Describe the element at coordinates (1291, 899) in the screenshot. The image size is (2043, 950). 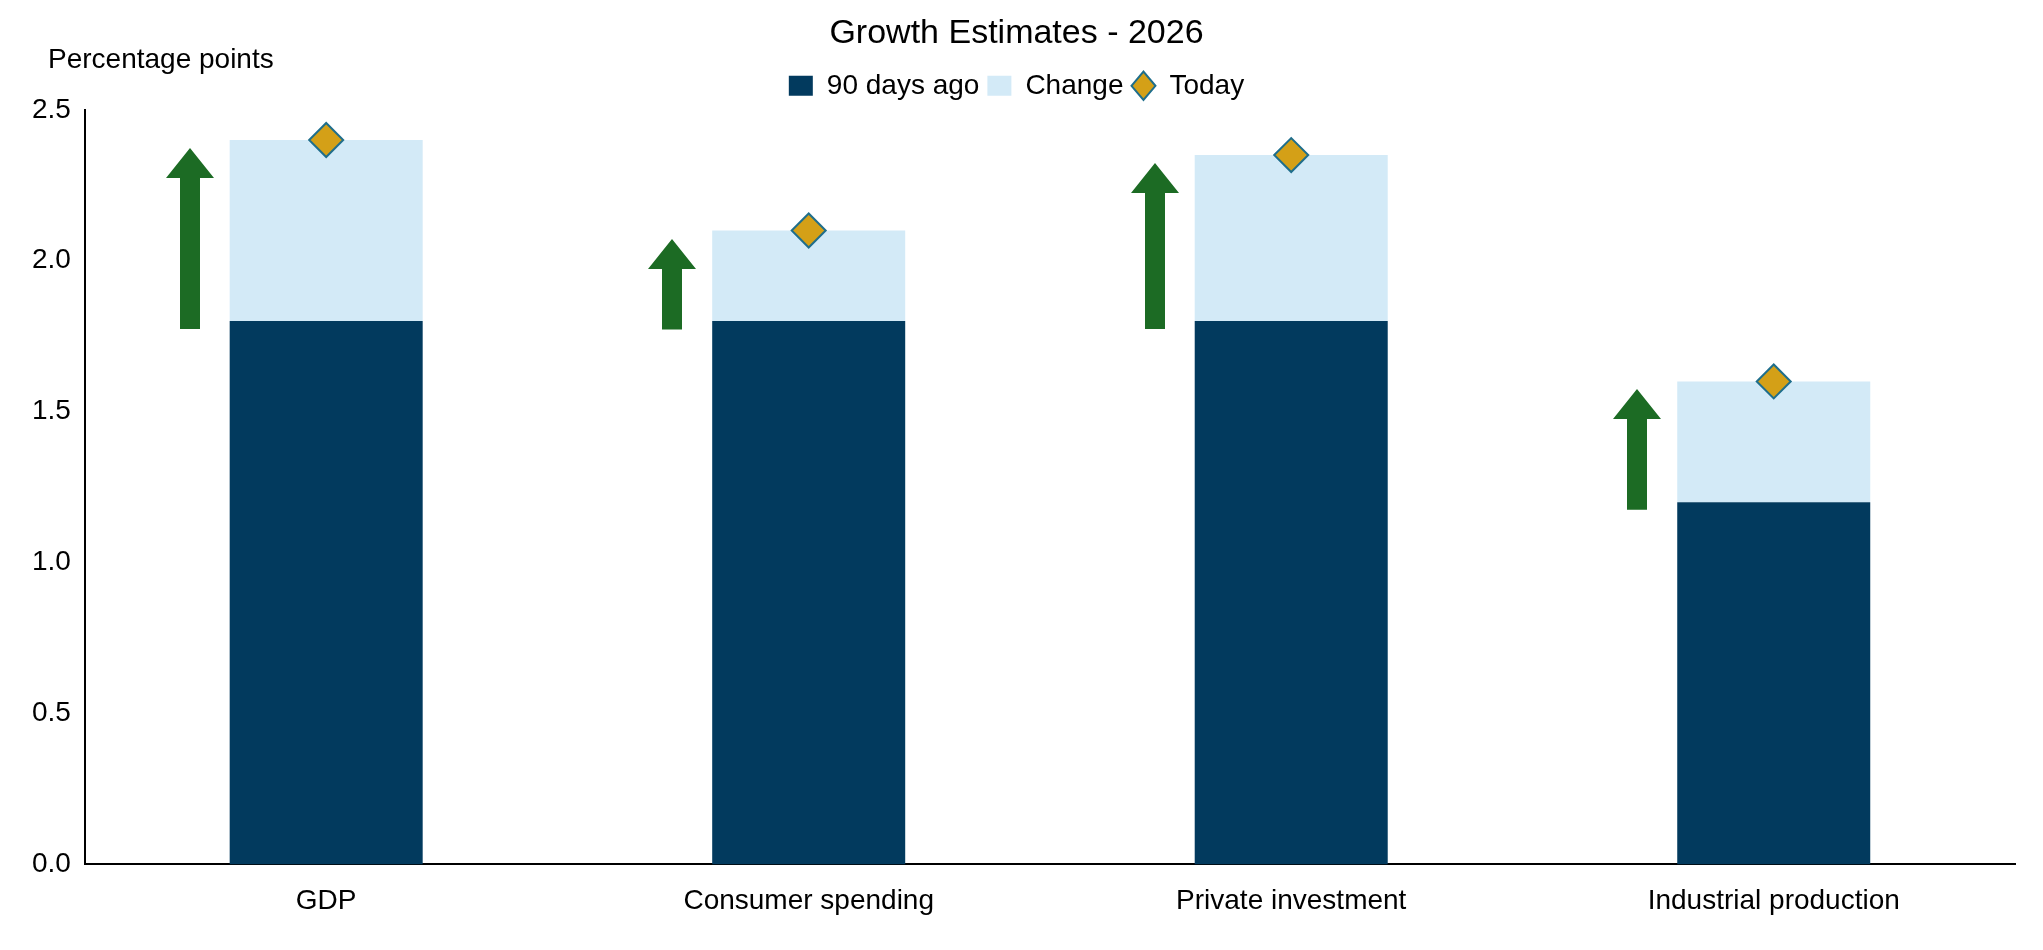
I see `x-tick-label: Private investment` at that location.